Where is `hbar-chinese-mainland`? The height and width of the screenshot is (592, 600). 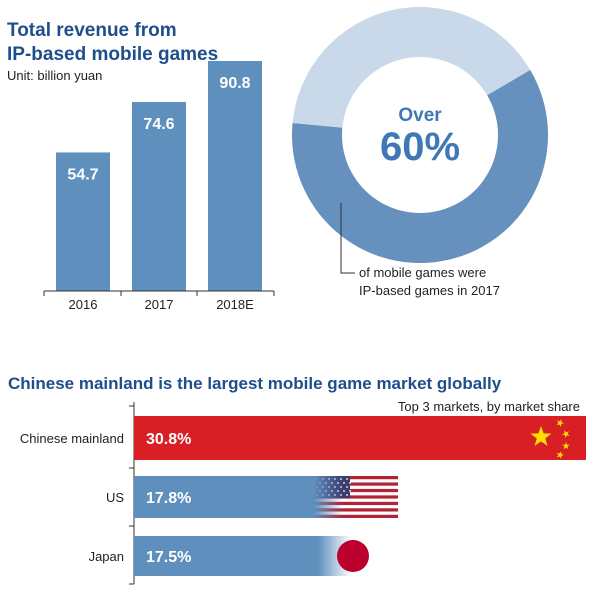 hbar-chinese-mainland is located at coordinates (360, 438).